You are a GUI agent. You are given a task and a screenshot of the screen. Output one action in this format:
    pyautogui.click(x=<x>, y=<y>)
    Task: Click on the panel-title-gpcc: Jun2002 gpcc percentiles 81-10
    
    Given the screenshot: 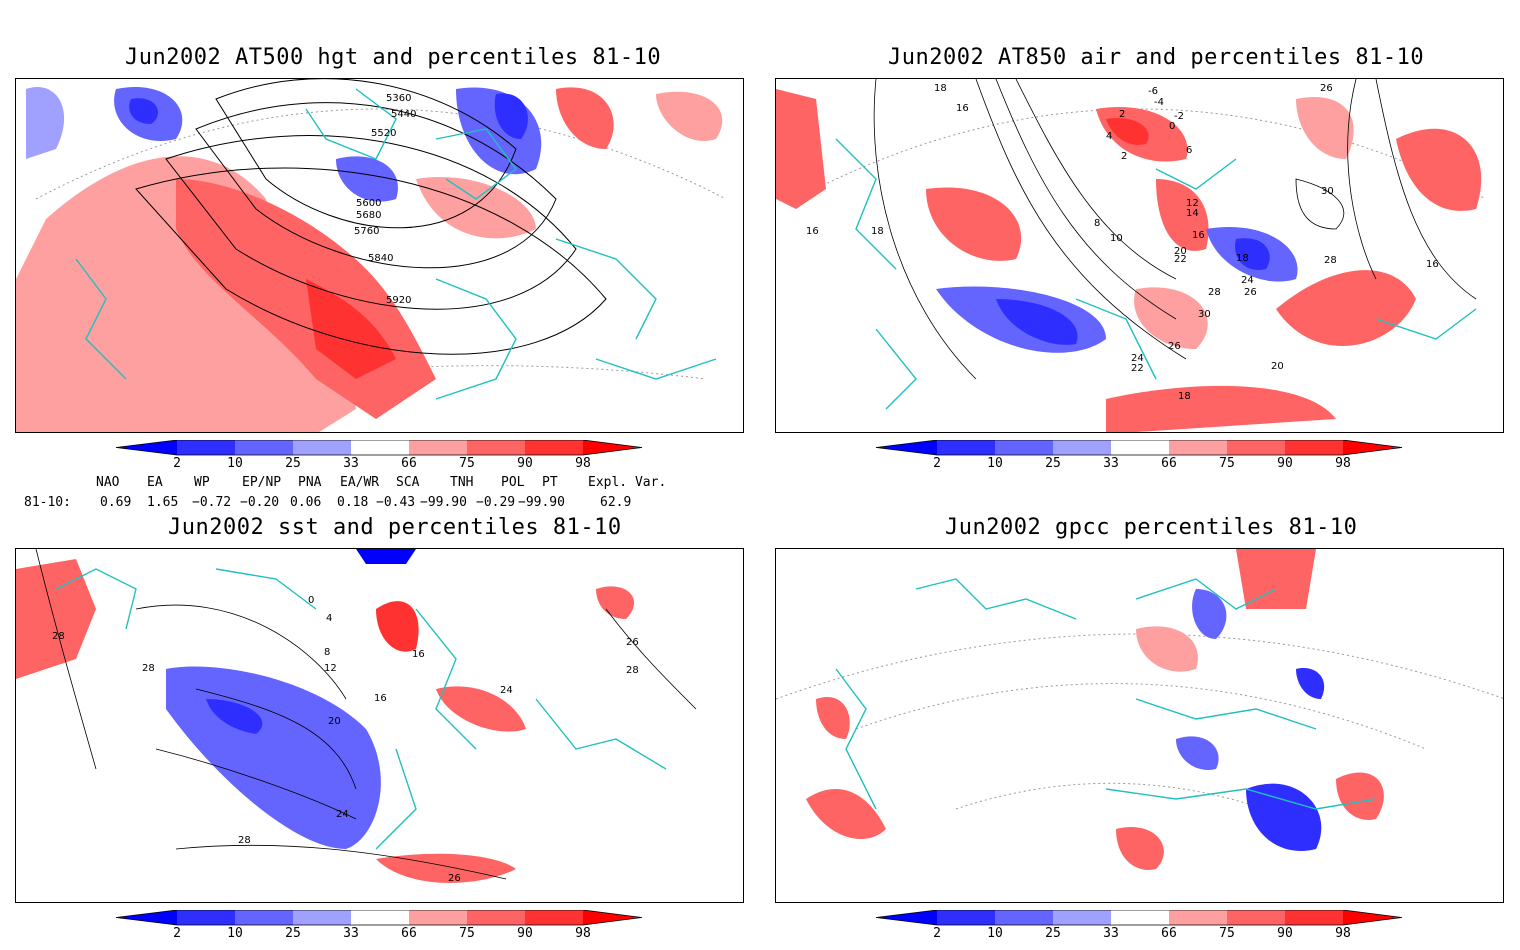 What is the action you would take?
    pyautogui.click(x=1151, y=527)
    